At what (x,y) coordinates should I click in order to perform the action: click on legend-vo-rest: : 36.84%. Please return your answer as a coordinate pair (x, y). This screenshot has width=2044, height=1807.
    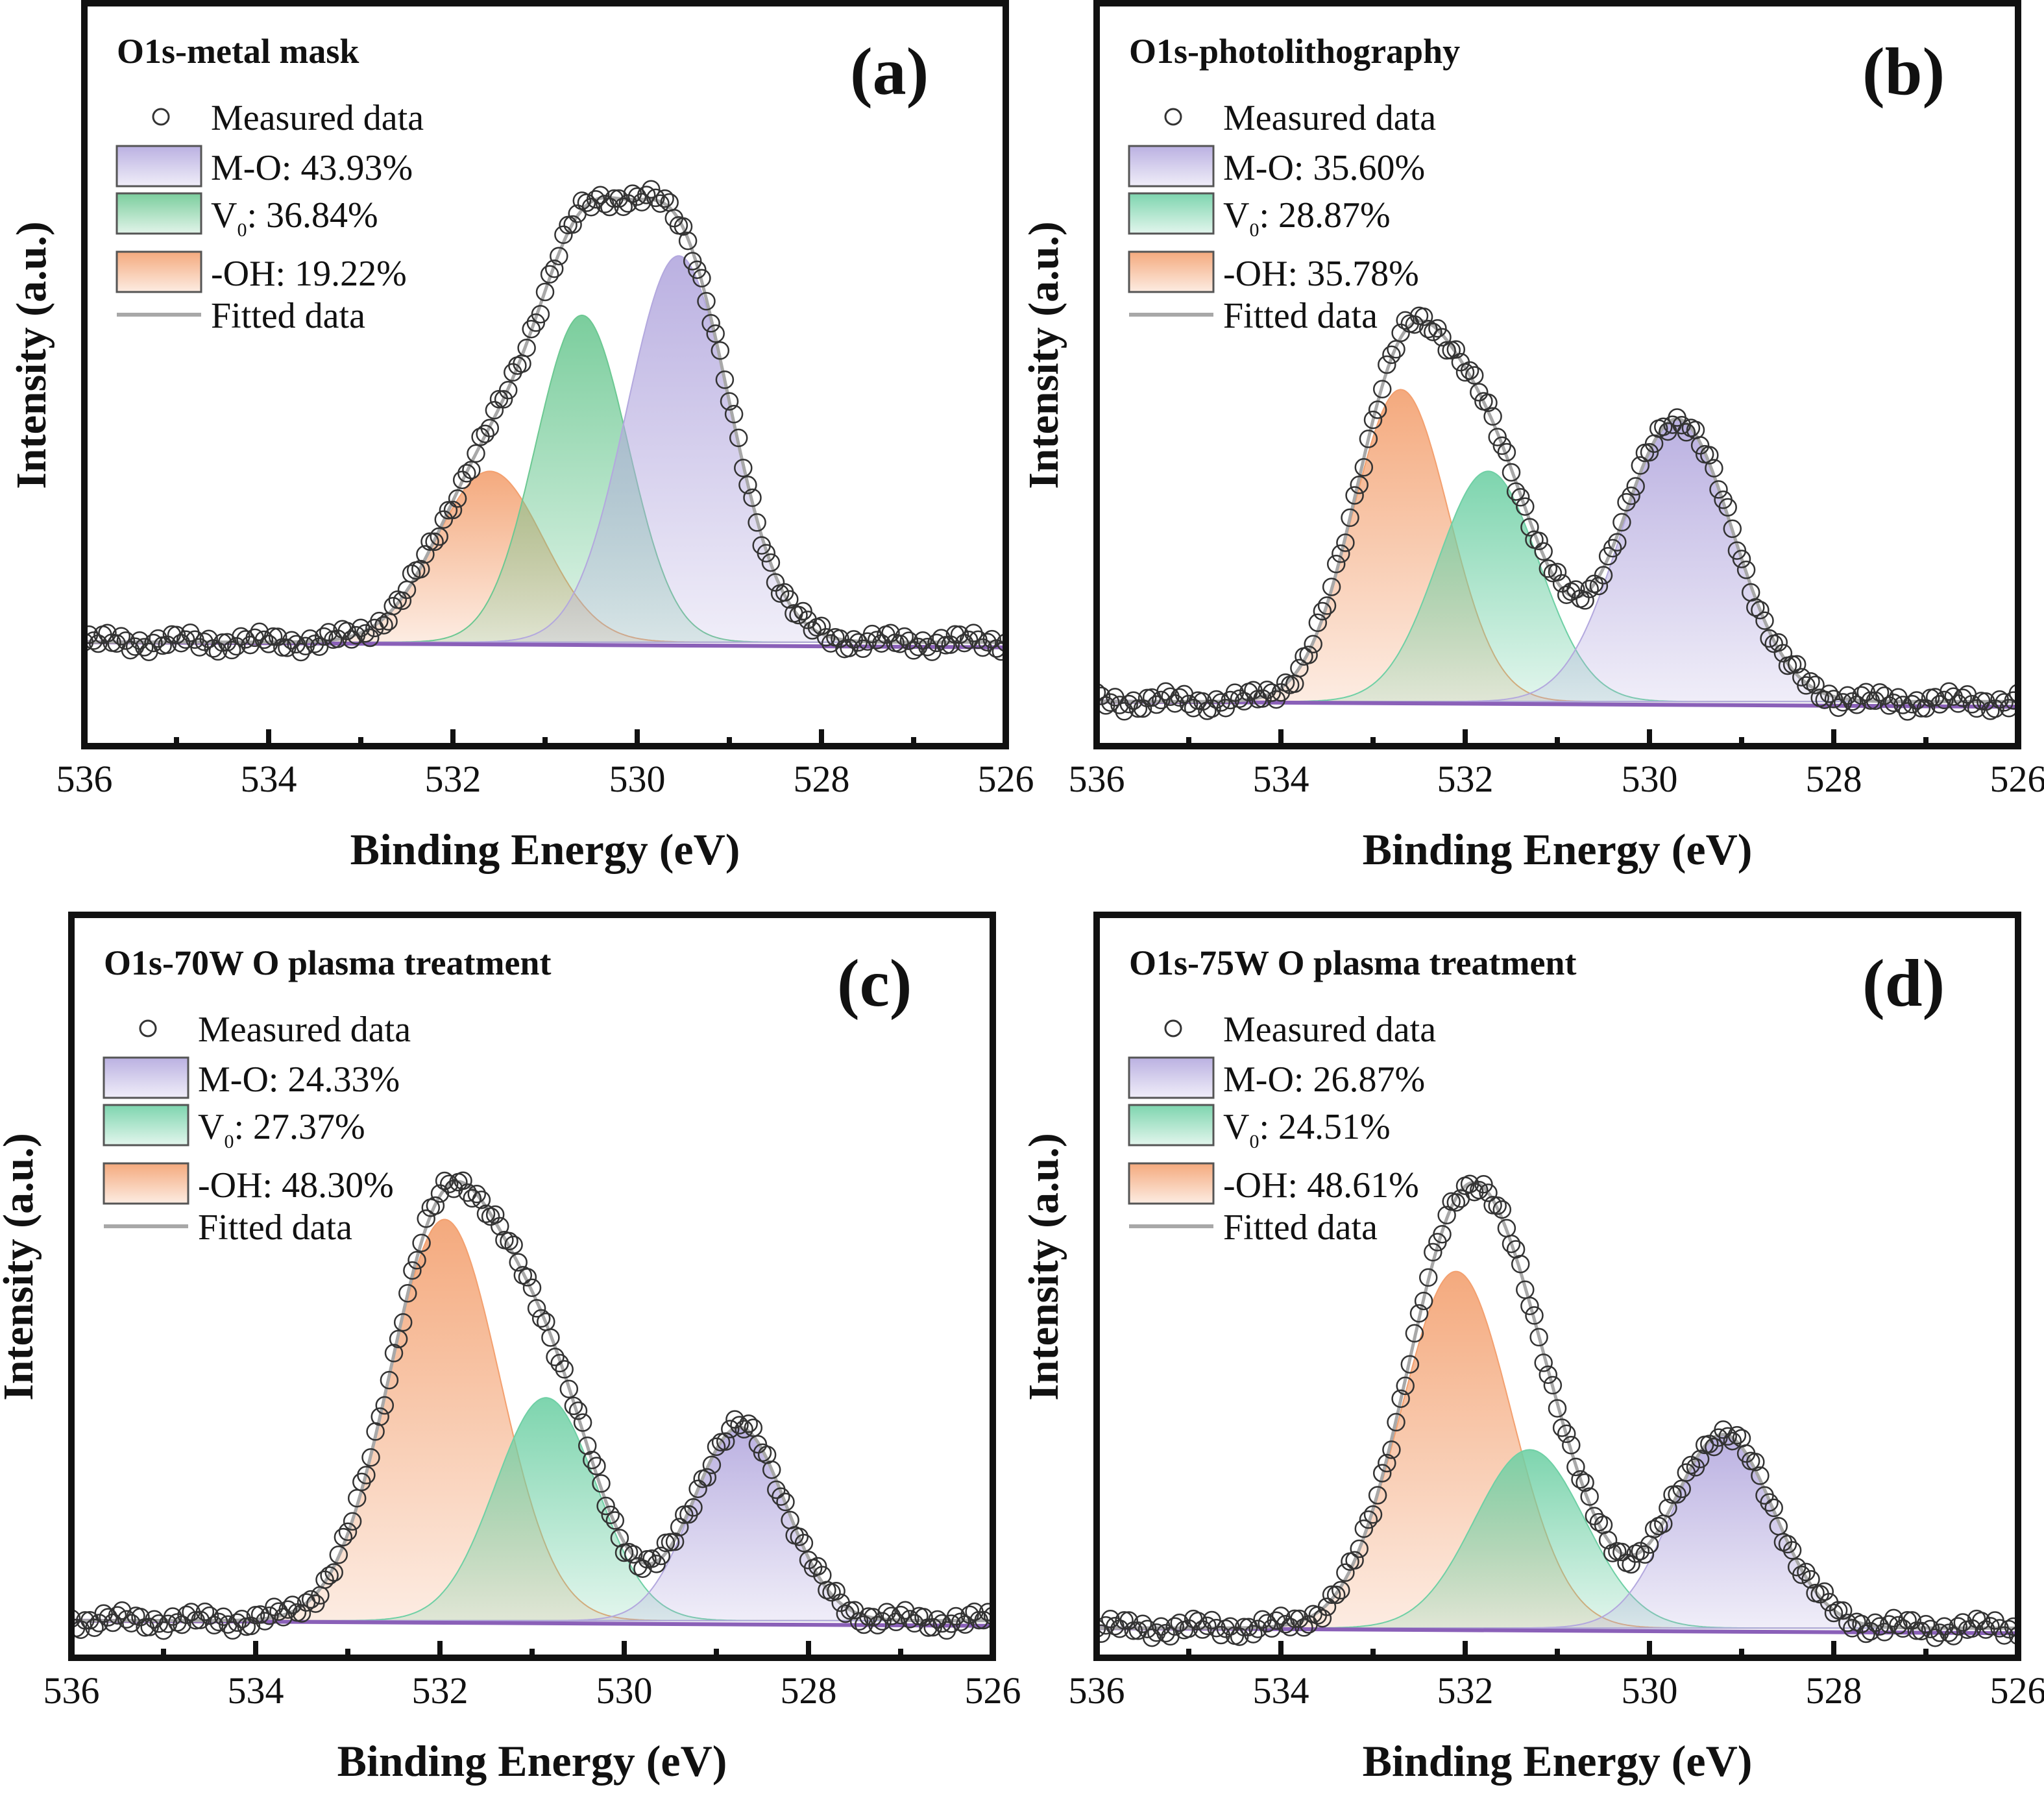
    Looking at the image, I should click on (312, 215).